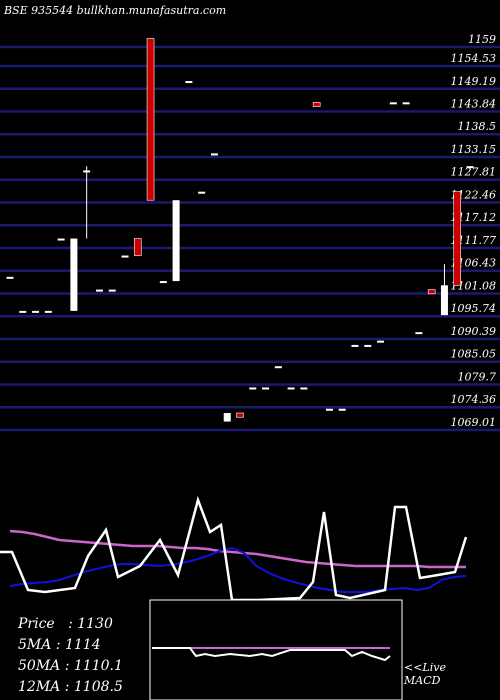 The height and width of the screenshot is (700, 500). Describe the element at coordinates (422, 680) in the screenshot. I see `macd-label-text: MACD` at that location.